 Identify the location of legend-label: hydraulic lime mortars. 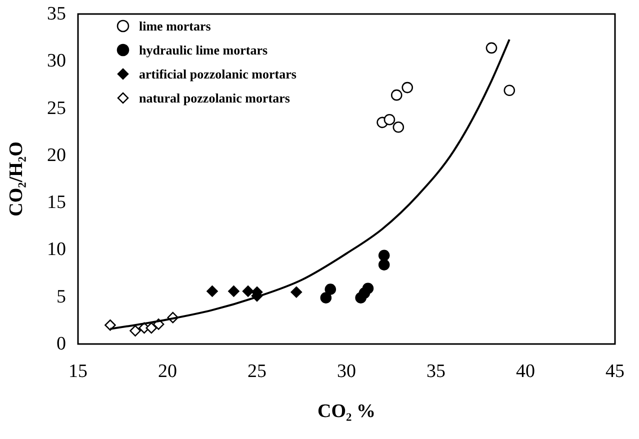
(203, 50).